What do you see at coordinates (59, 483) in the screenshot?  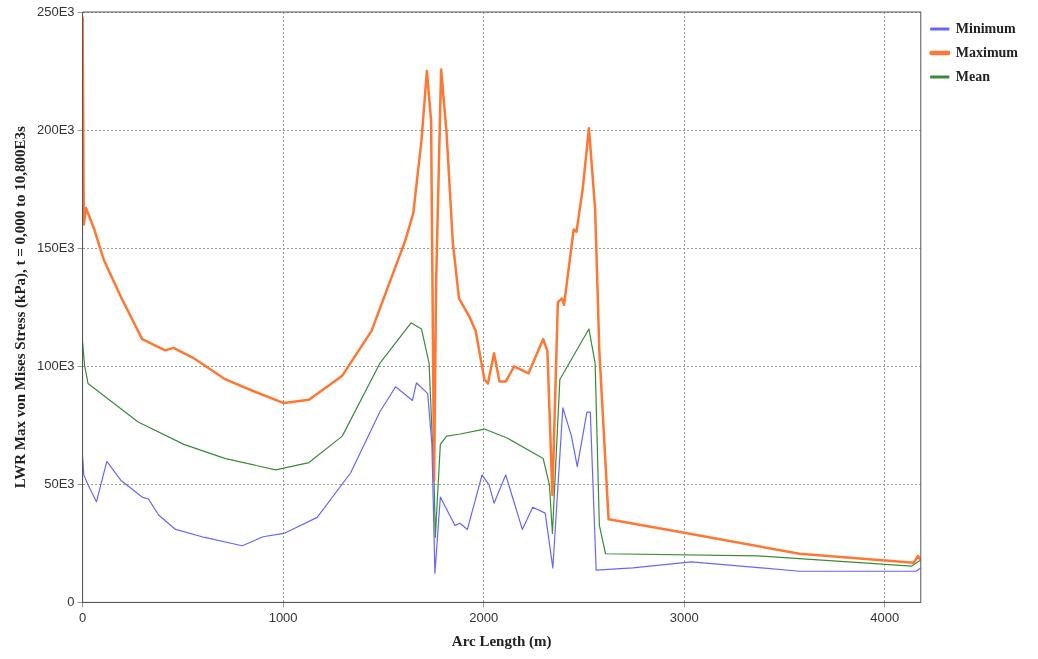 I see `y-tick-label: 50E3` at bounding box center [59, 483].